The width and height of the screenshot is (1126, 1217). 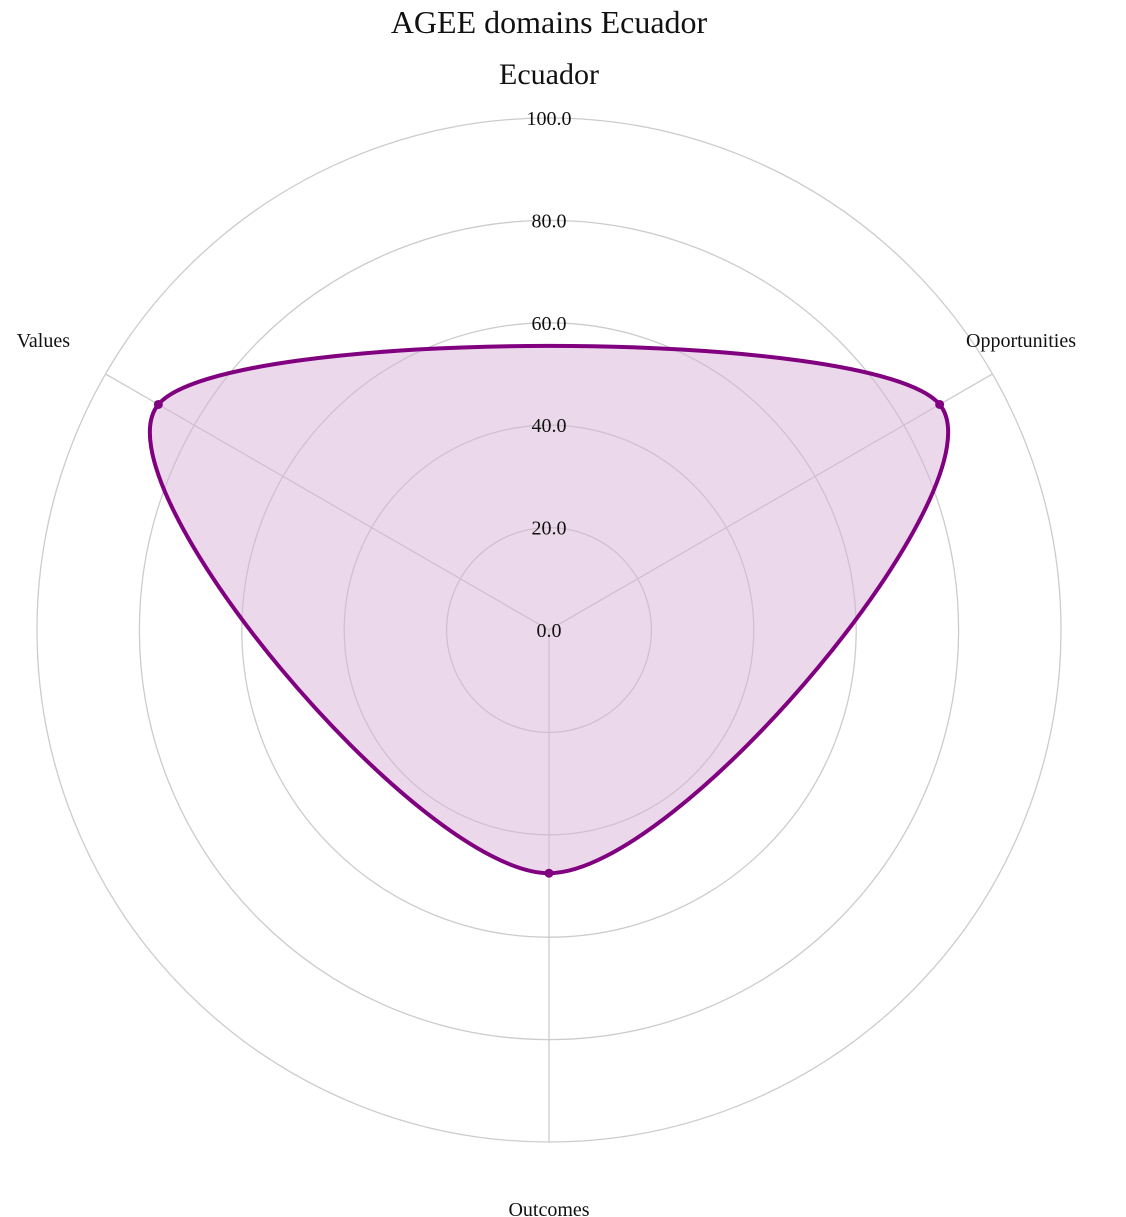 What do you see at coordinates (549, 375) in the screenshot?
I see `tick-label-layer: 0.0 20.0 40.0 60.0 80.0 100.0` at bounding box center [549, 375].